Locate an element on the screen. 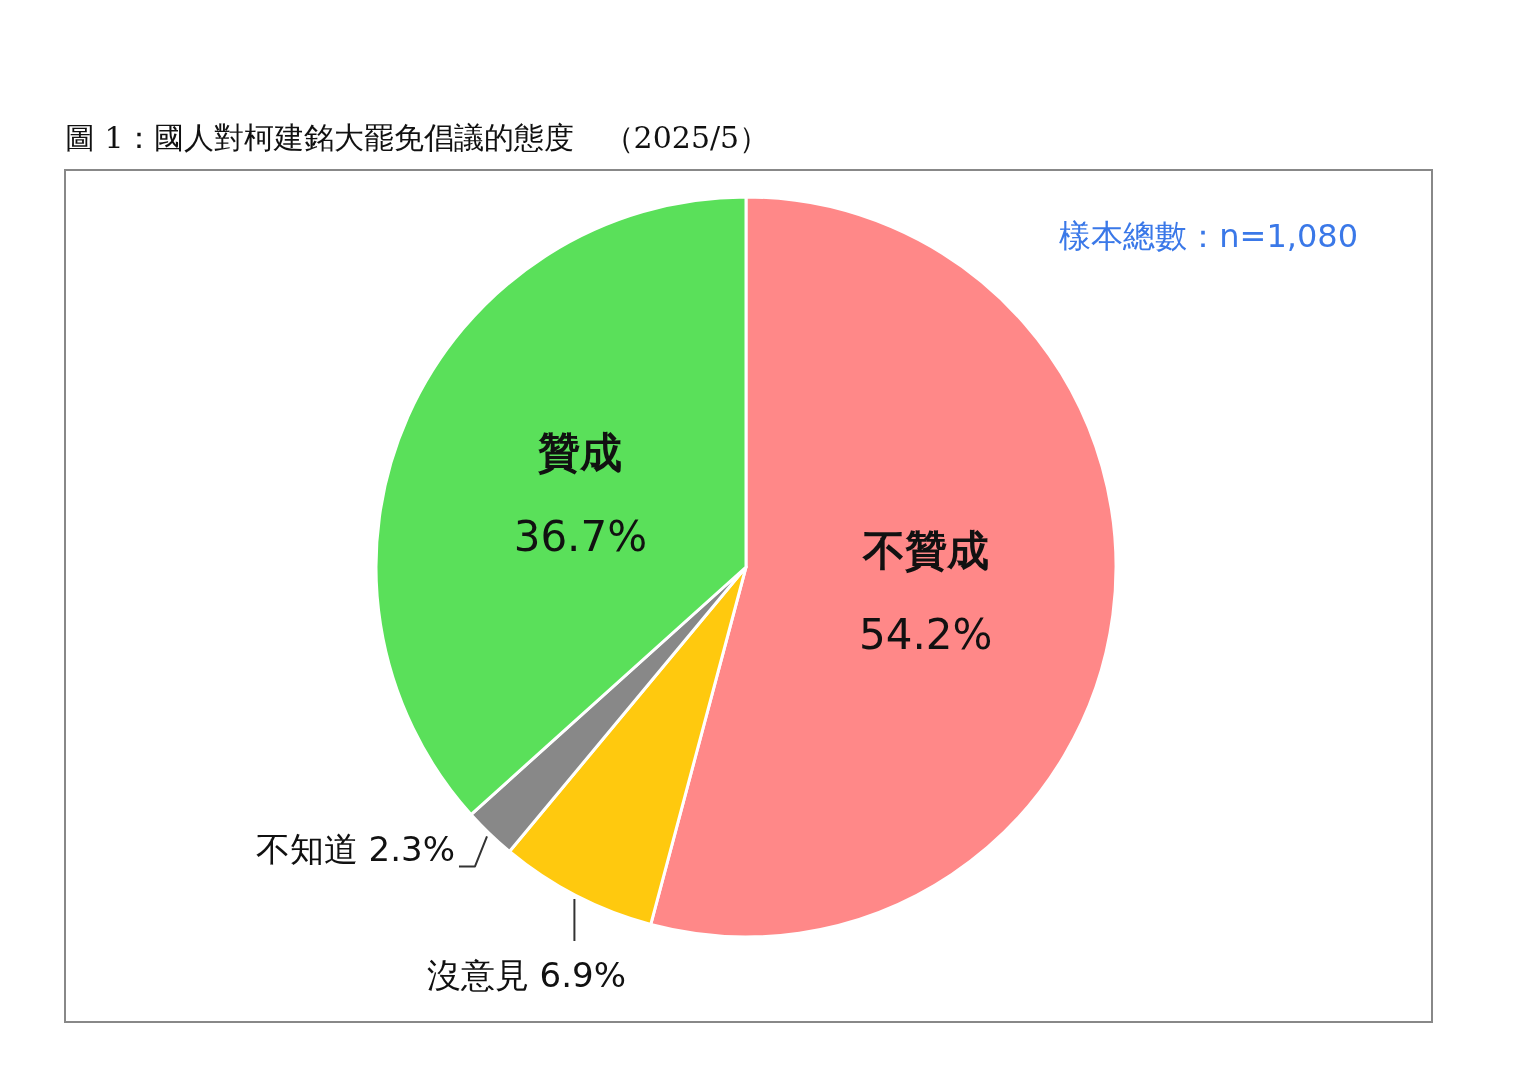 The width and height of the screenshot is (1516, 1080). text: 樣本總數：n=1,080 is located at coordinates (1208, 236).